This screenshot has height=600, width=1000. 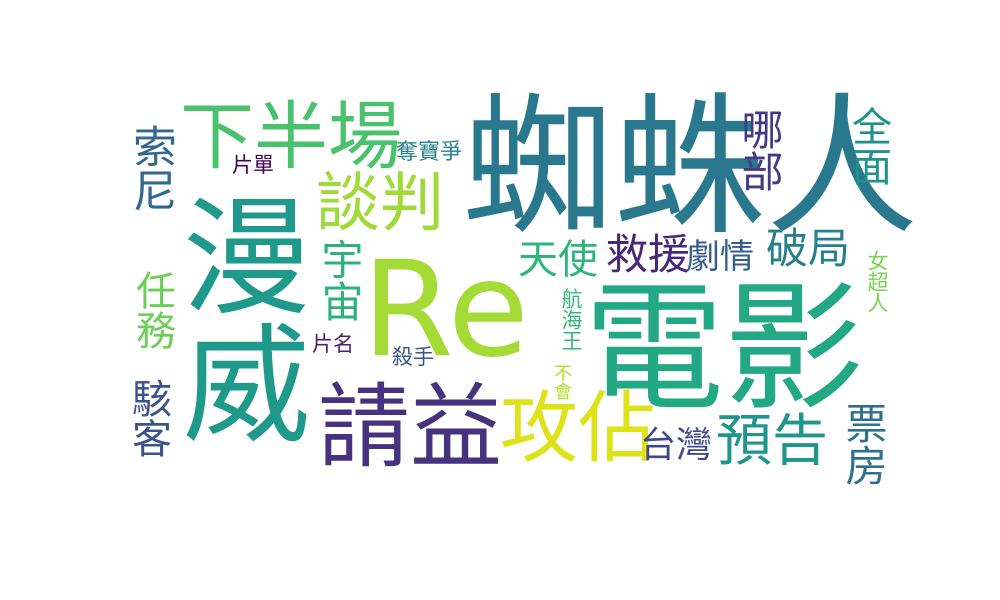 What do you see at coordinates (772, 441) in the screenshot?
I see `word-trailer: 預告` at bounding box center [772, 441].